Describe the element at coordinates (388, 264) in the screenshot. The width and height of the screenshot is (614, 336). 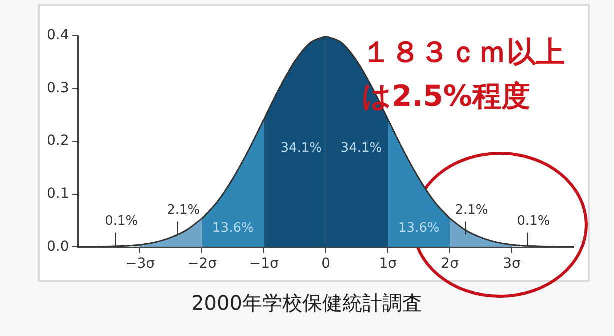
I see `x-tick-label: 1σ` at that location.